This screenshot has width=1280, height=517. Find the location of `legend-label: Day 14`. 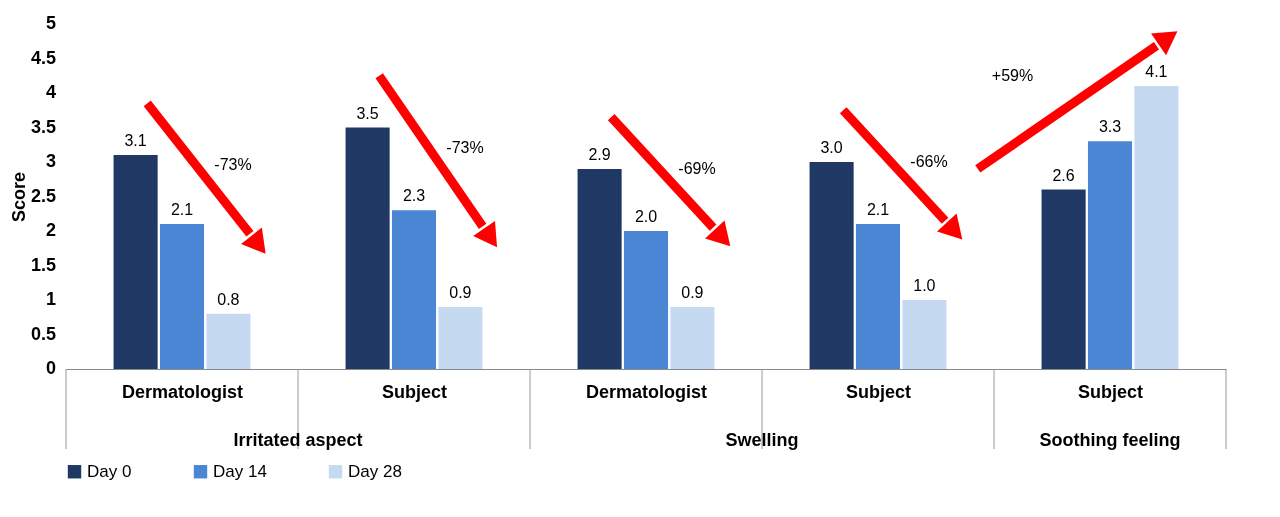

legend-label: Day 14 is located at coordinates (240, 471).